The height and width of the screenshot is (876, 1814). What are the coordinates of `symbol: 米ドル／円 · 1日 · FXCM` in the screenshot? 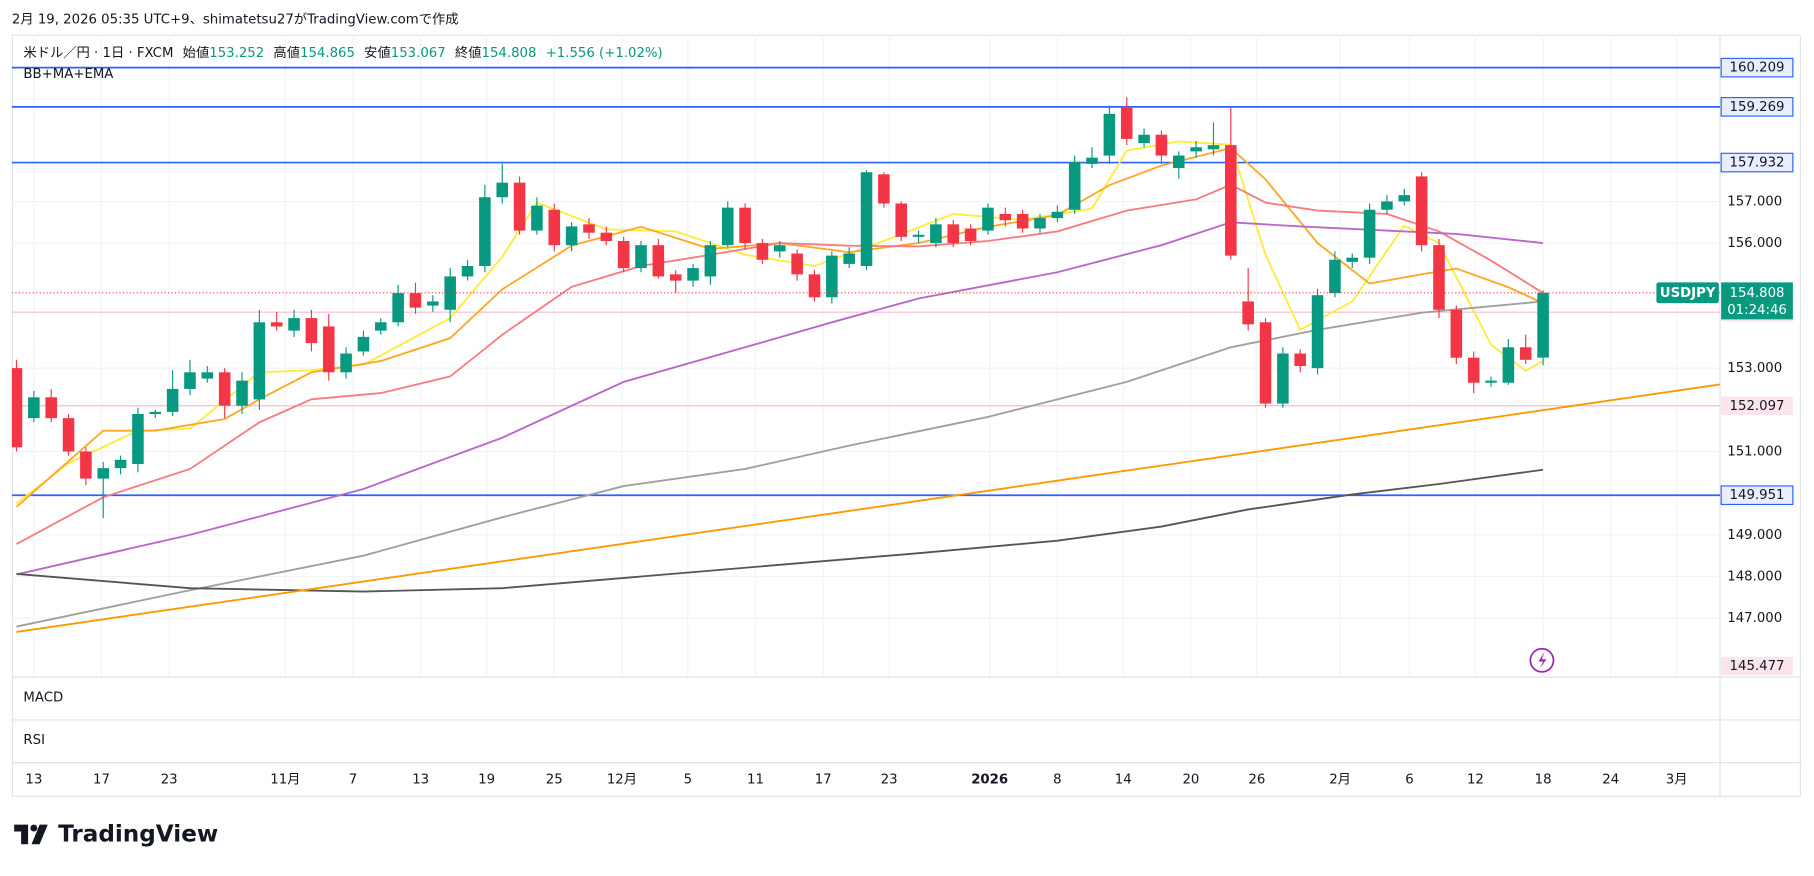 It's located at (98, 53).